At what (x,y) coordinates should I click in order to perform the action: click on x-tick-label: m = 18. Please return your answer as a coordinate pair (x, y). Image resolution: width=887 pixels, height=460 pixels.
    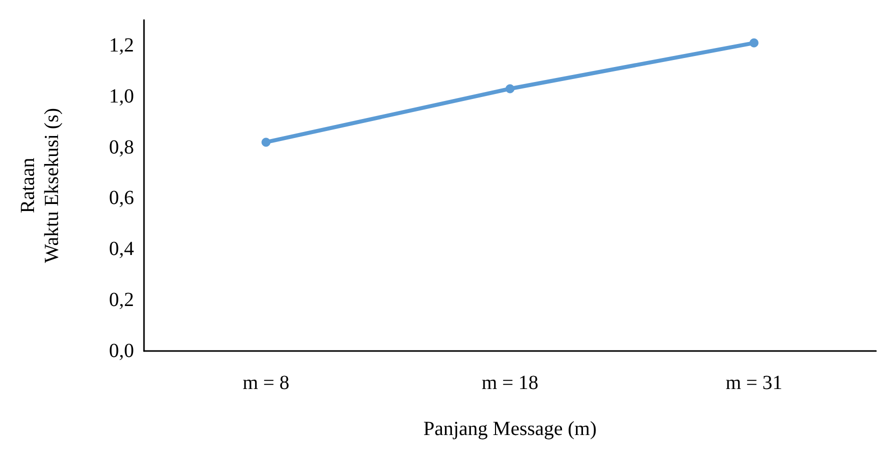
    Looking at the image, I should click on (510, 383).